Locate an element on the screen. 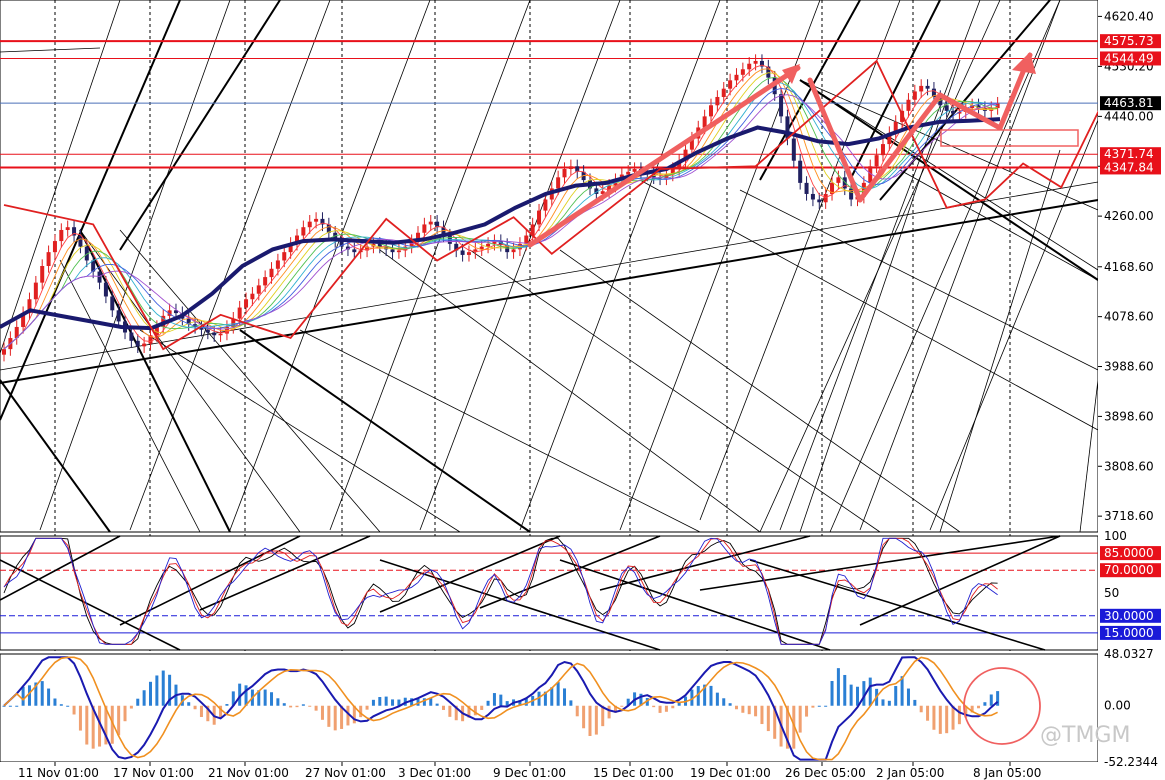 This screenshot has height=780, width=1165. rsi-level-tag: 15.0000 is located at coordinates (1129, 633).